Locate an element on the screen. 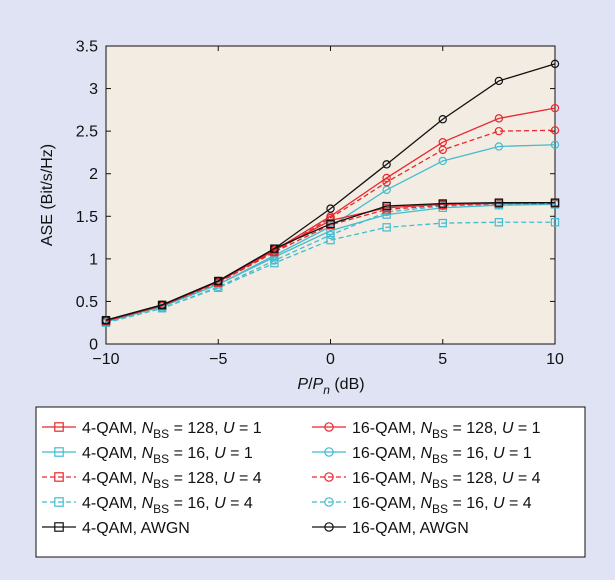 The height and width of the screenshot is (580, 615). legend-label: 16-QAM, AWGN is located at coordinates (410, 528).